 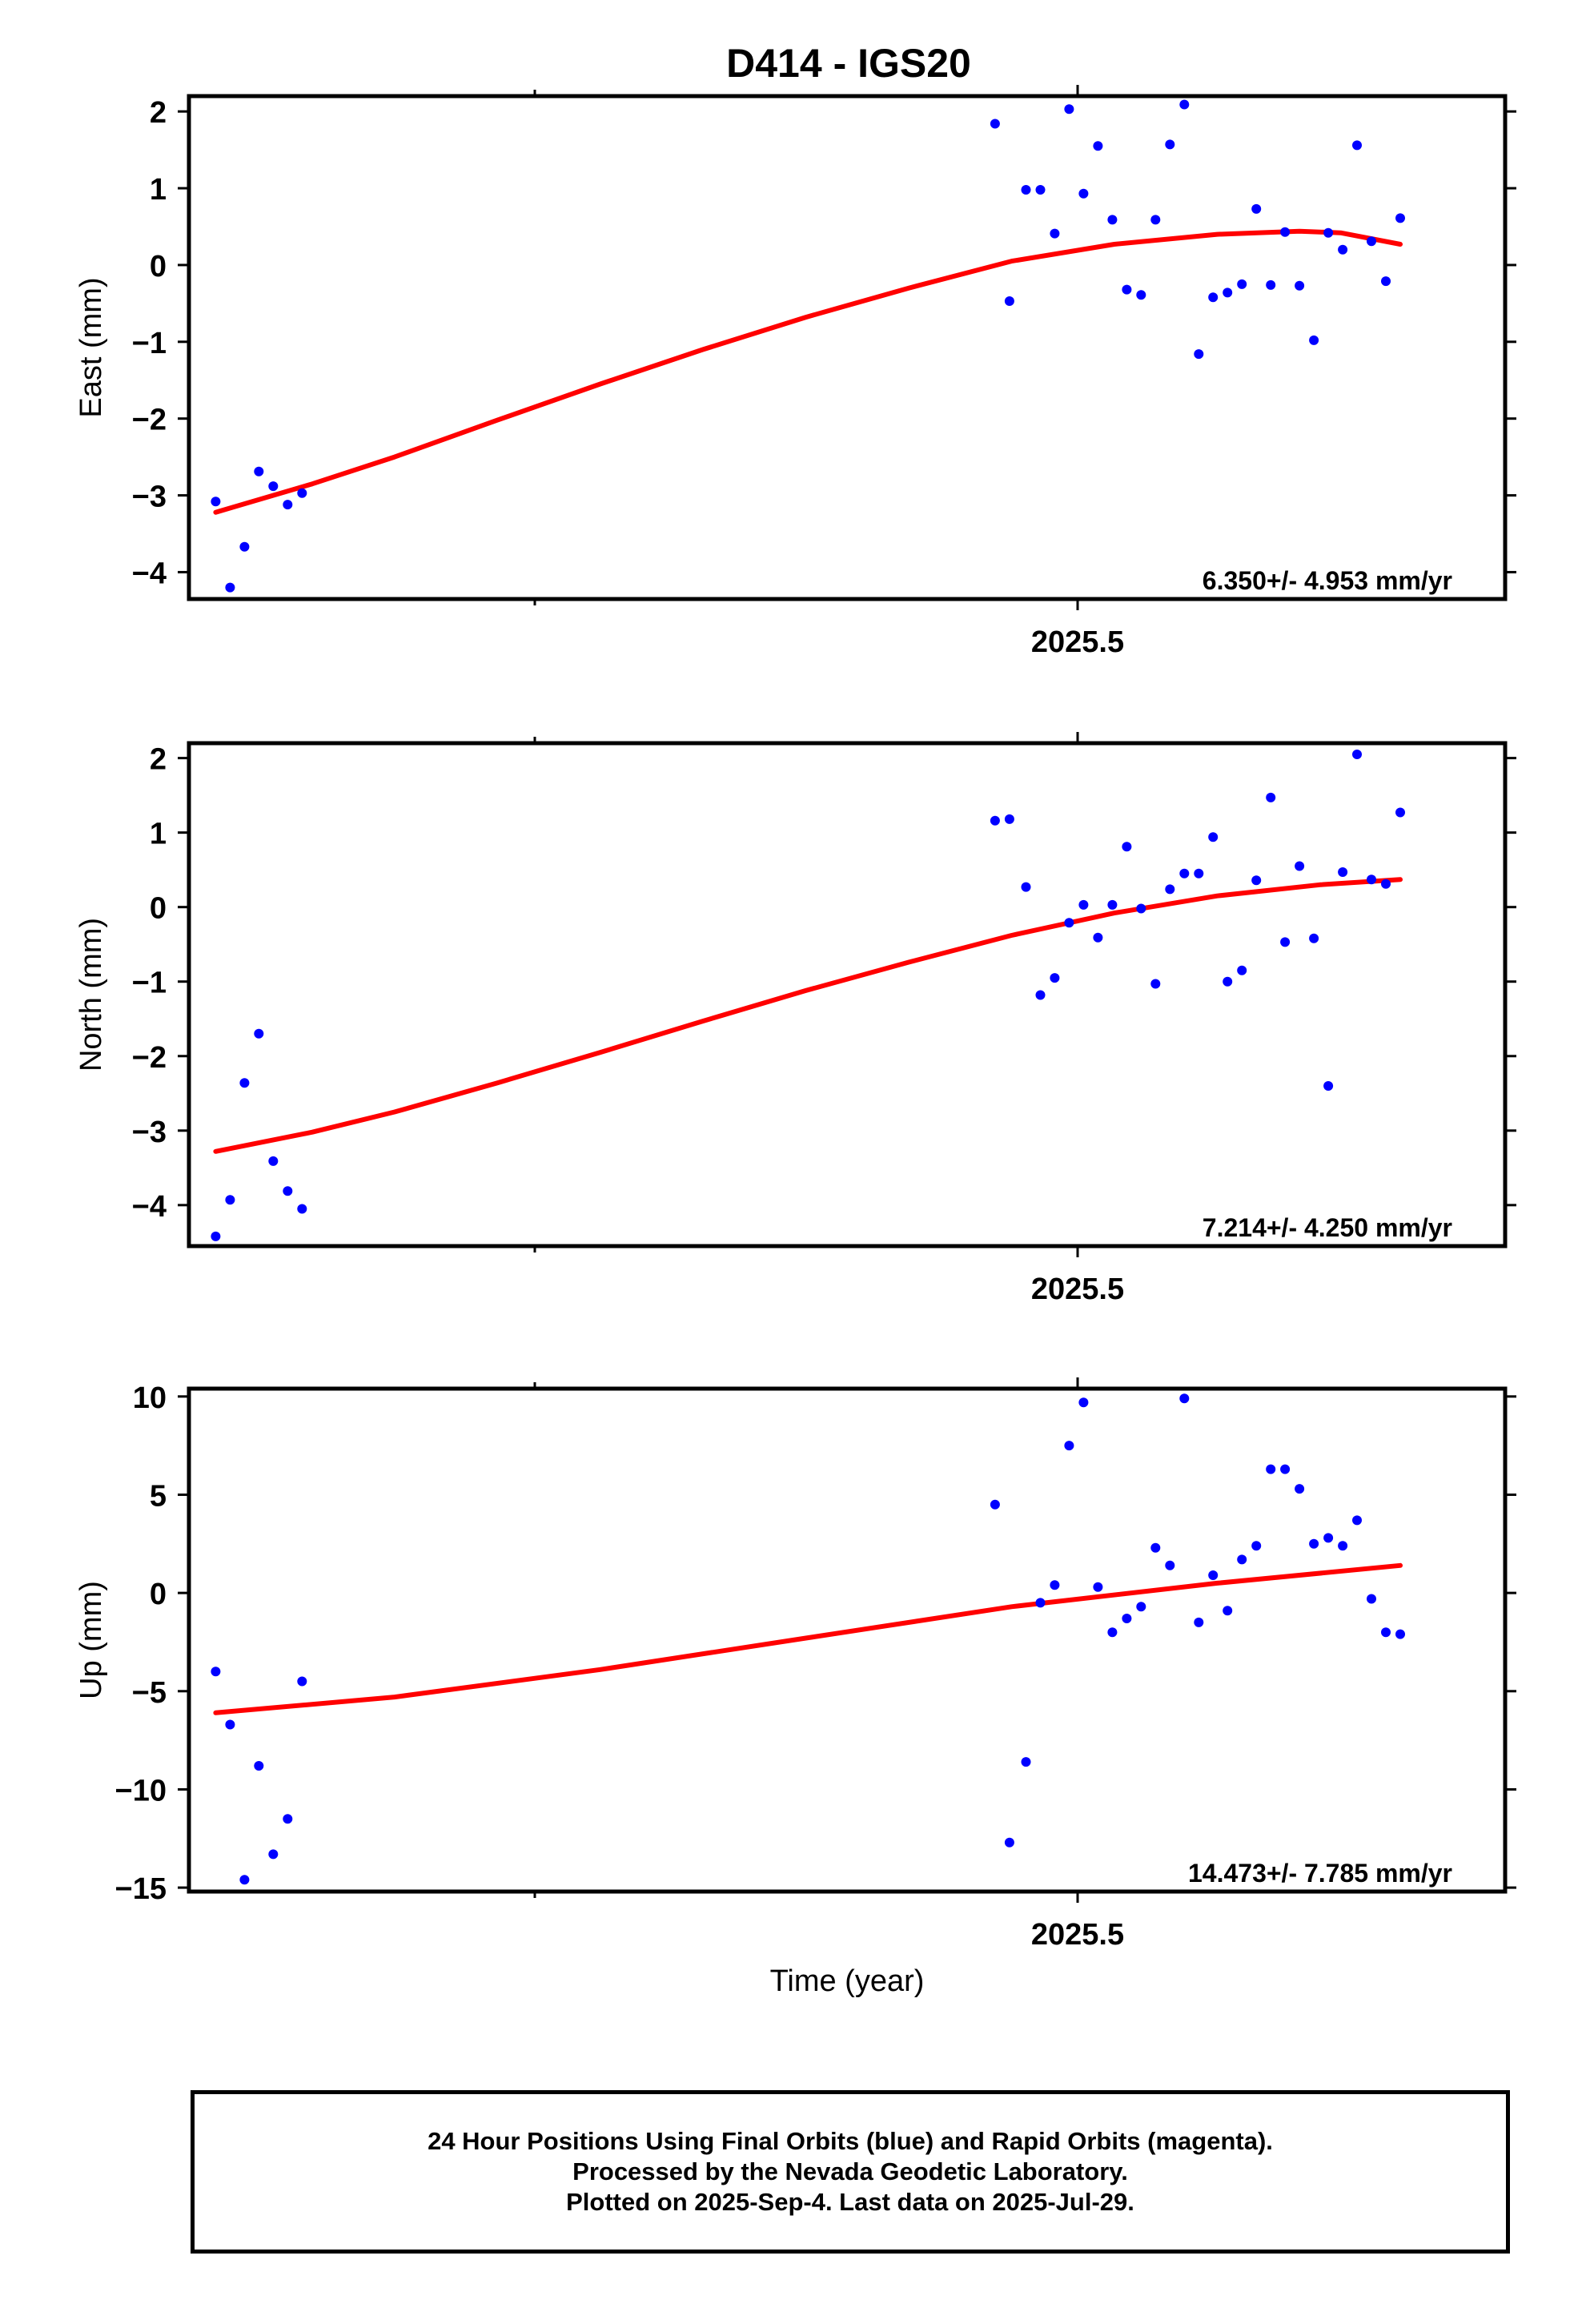 I want to click on y-tick-label: −3, so click(x=149, y=497).